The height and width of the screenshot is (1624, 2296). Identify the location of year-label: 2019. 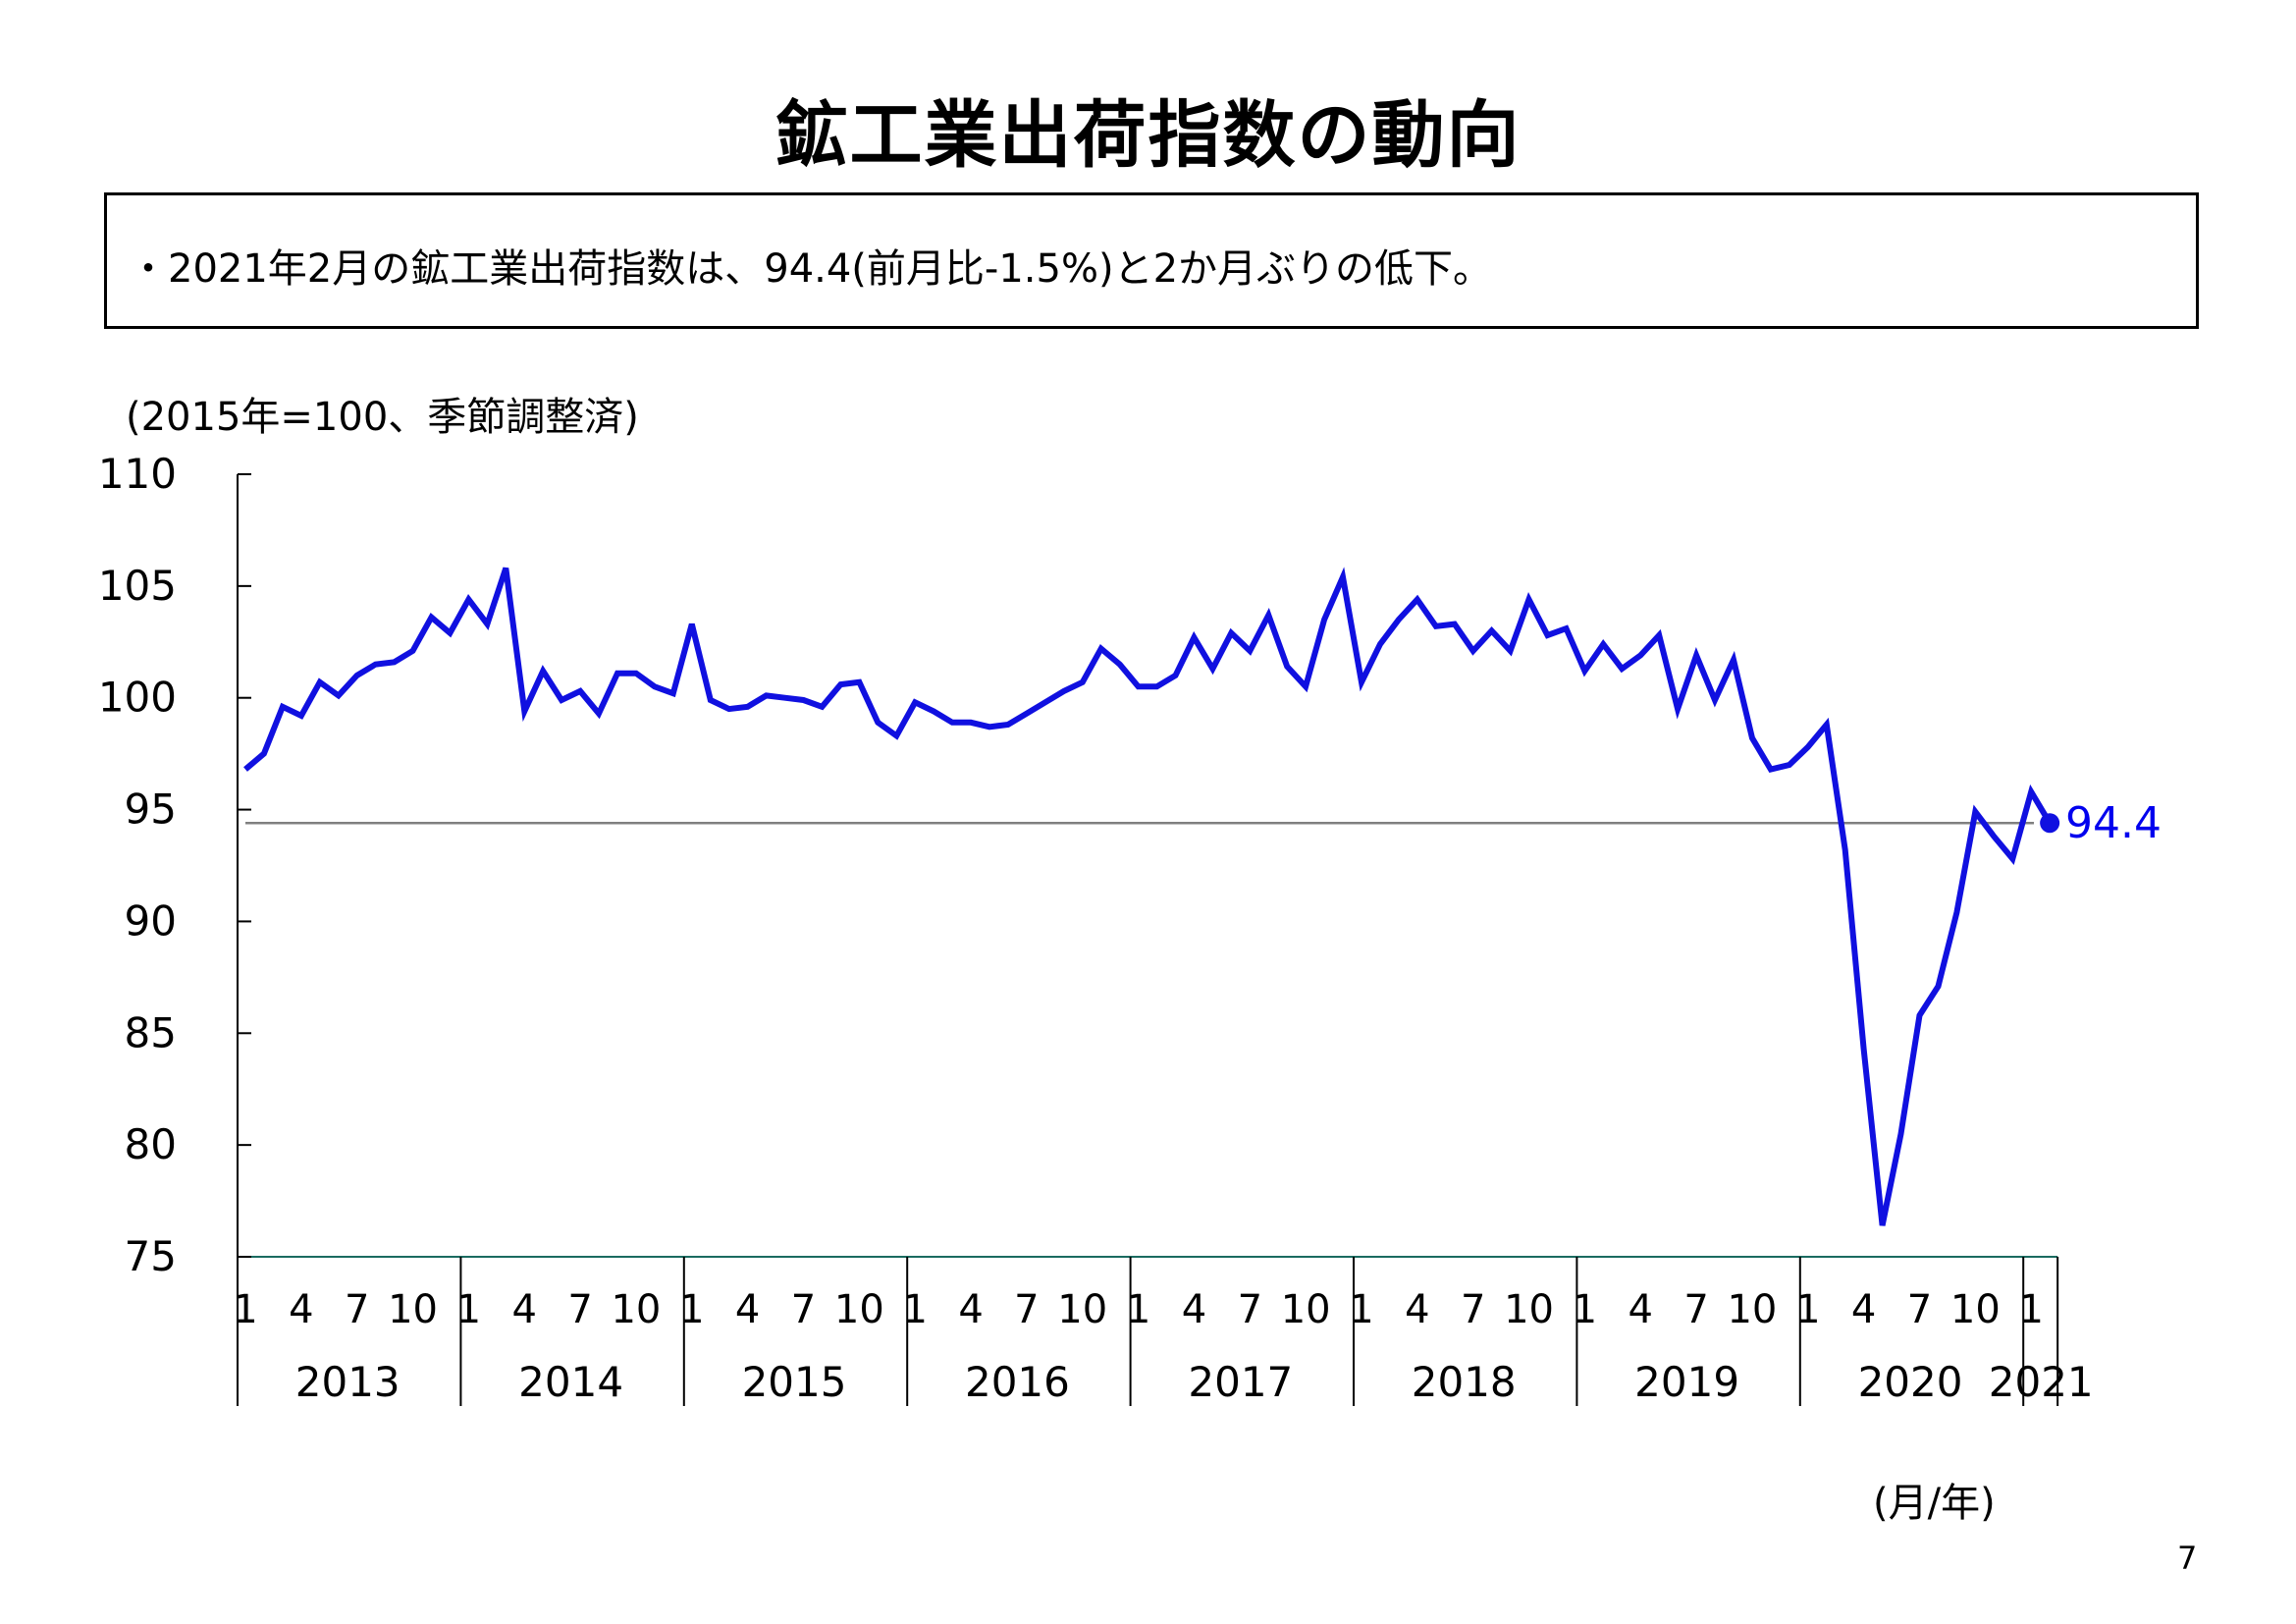
(1686, 1382).